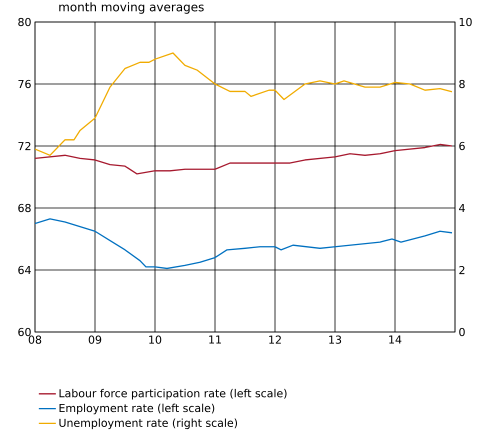 Image resolution: width=479 pixels, height=445 pixels. What do you see at coordinates (173, 394) in the screenshot?
I see `legend-label: Labour force participation rate (left scale)` at bounding box center [173, 394].